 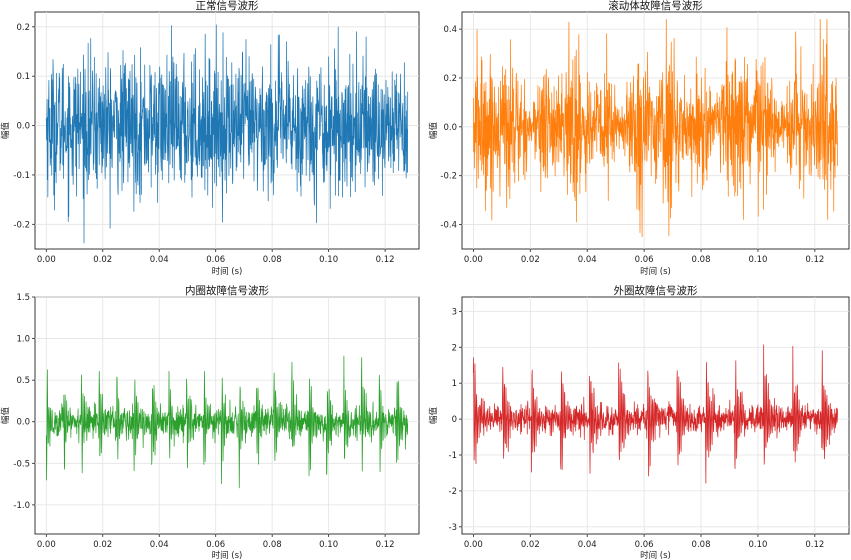 I want to click on y-tick-label: 0, so click(x=454, y=420).